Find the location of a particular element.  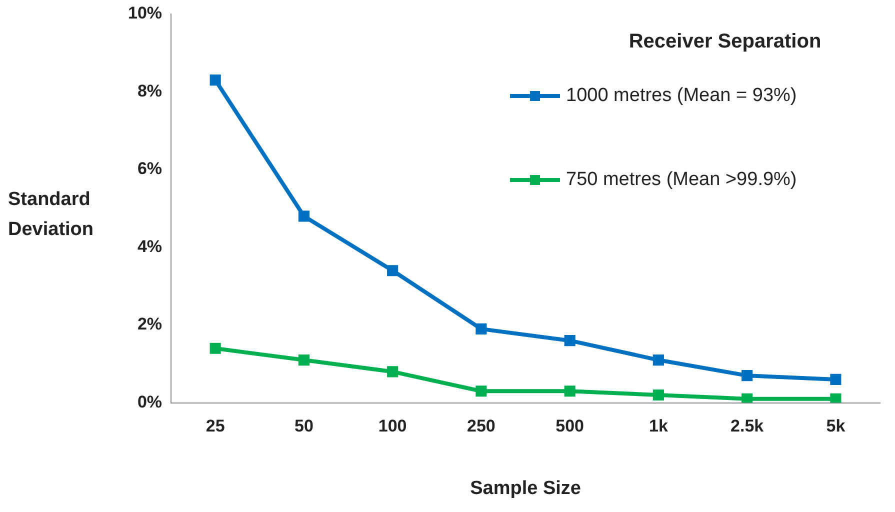

legend-label: 750 metres (Mean >99.9%) is located at coordinates (681, 179).